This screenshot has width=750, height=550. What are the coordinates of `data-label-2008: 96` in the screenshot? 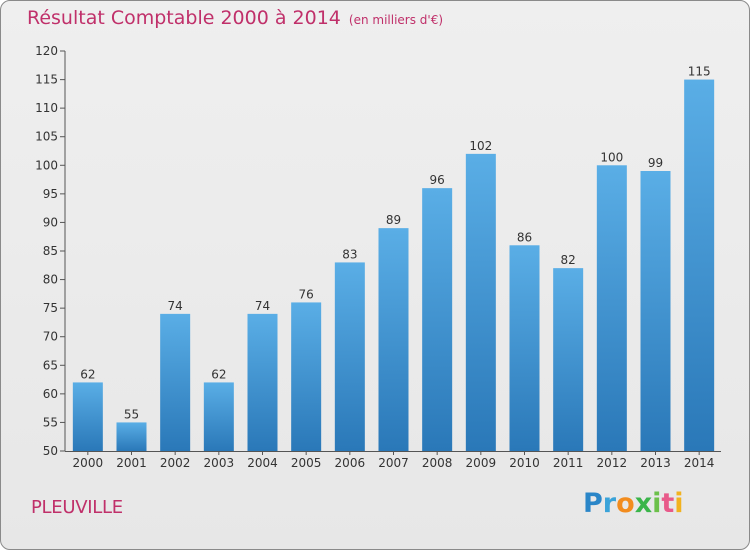 It's located at (437, 180).